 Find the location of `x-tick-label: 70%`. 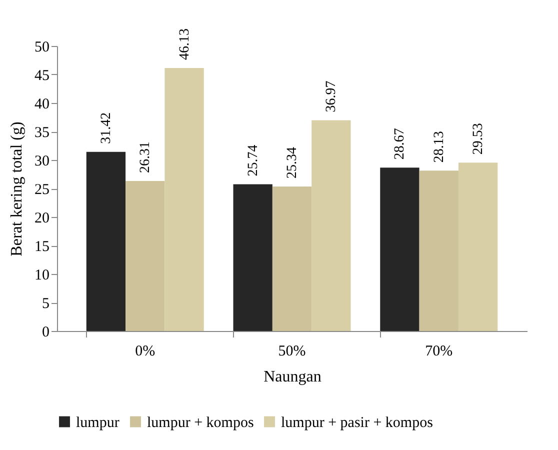

x-tick-label: 70% is located at coordinates (439, 352).